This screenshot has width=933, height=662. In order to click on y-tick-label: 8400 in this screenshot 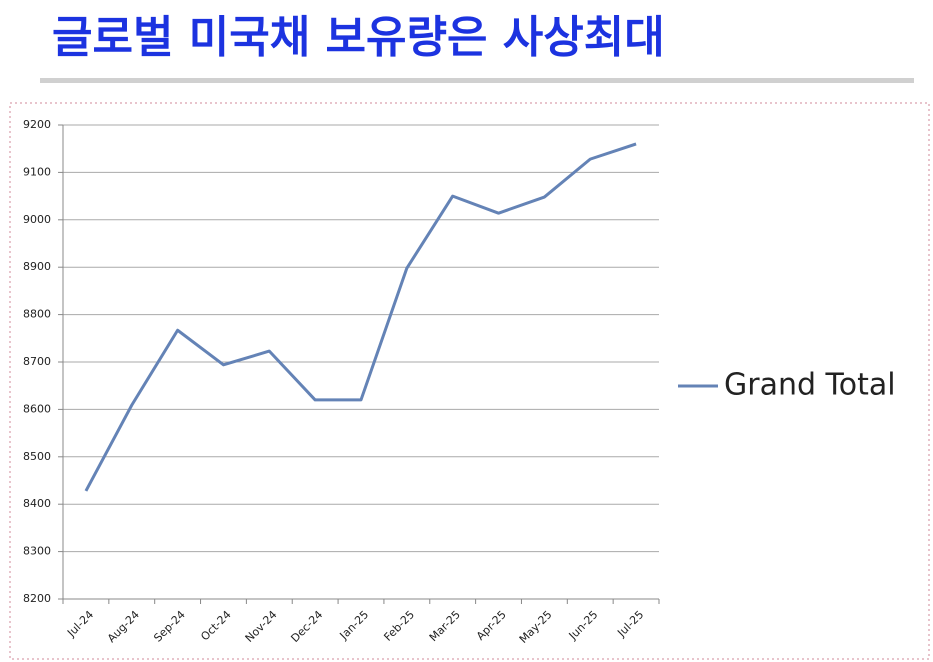, I will do `click(37, 503)`.